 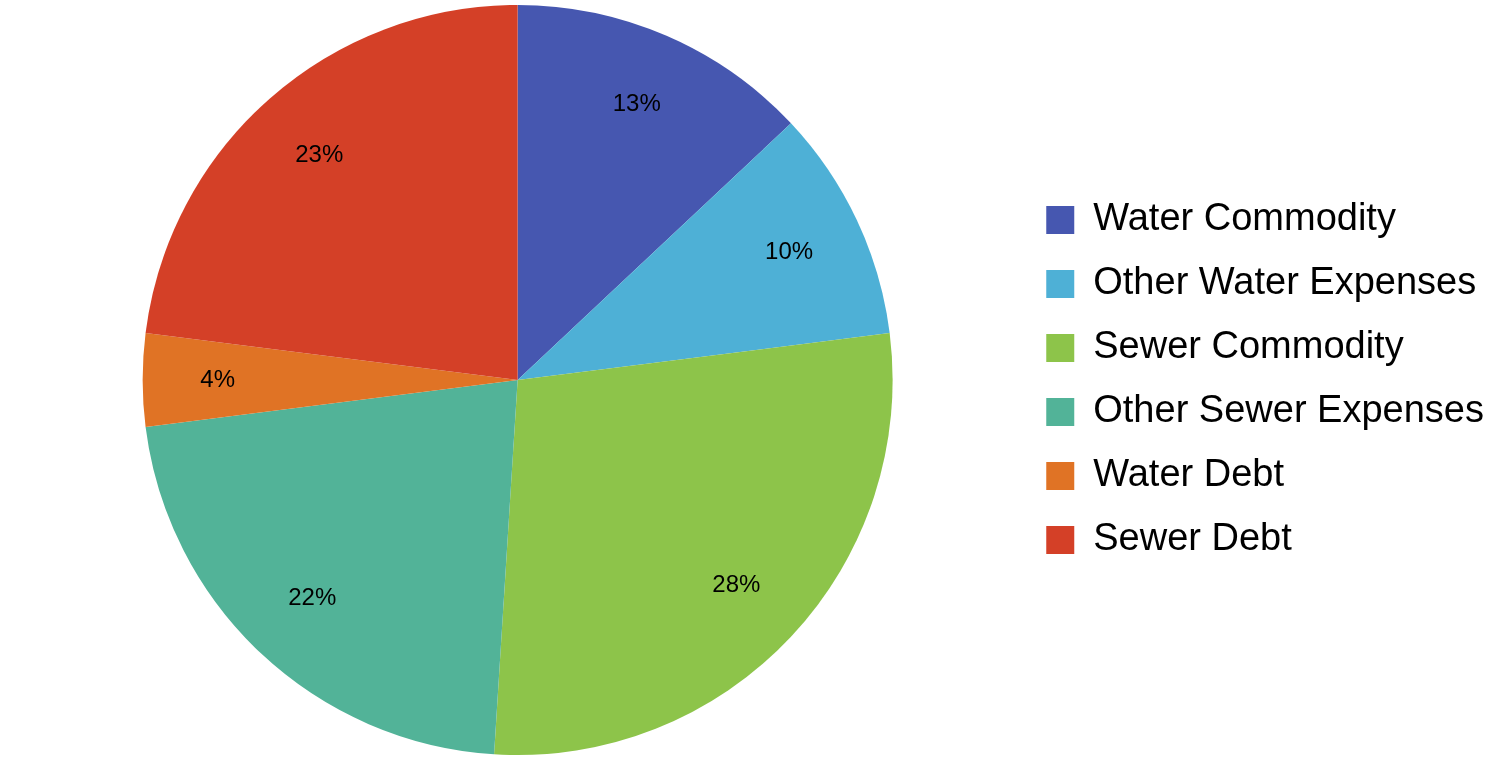 I want to click on legend-label: Other Sewer Expenses, so click(x=1289, y=409).